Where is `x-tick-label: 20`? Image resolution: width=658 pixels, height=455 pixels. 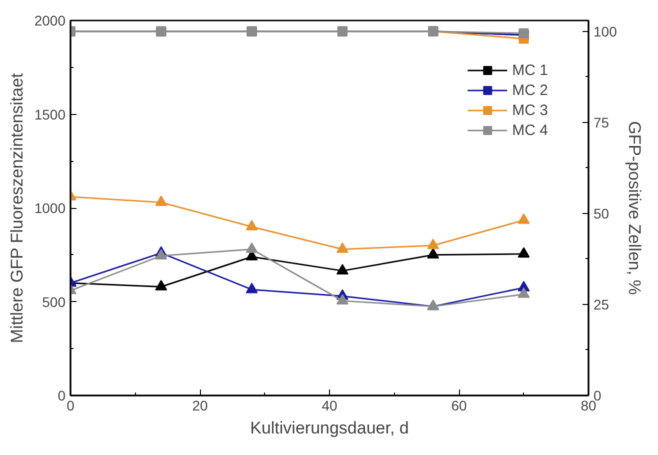 x-tick-label: 20 is located at coordinates (200, 406).